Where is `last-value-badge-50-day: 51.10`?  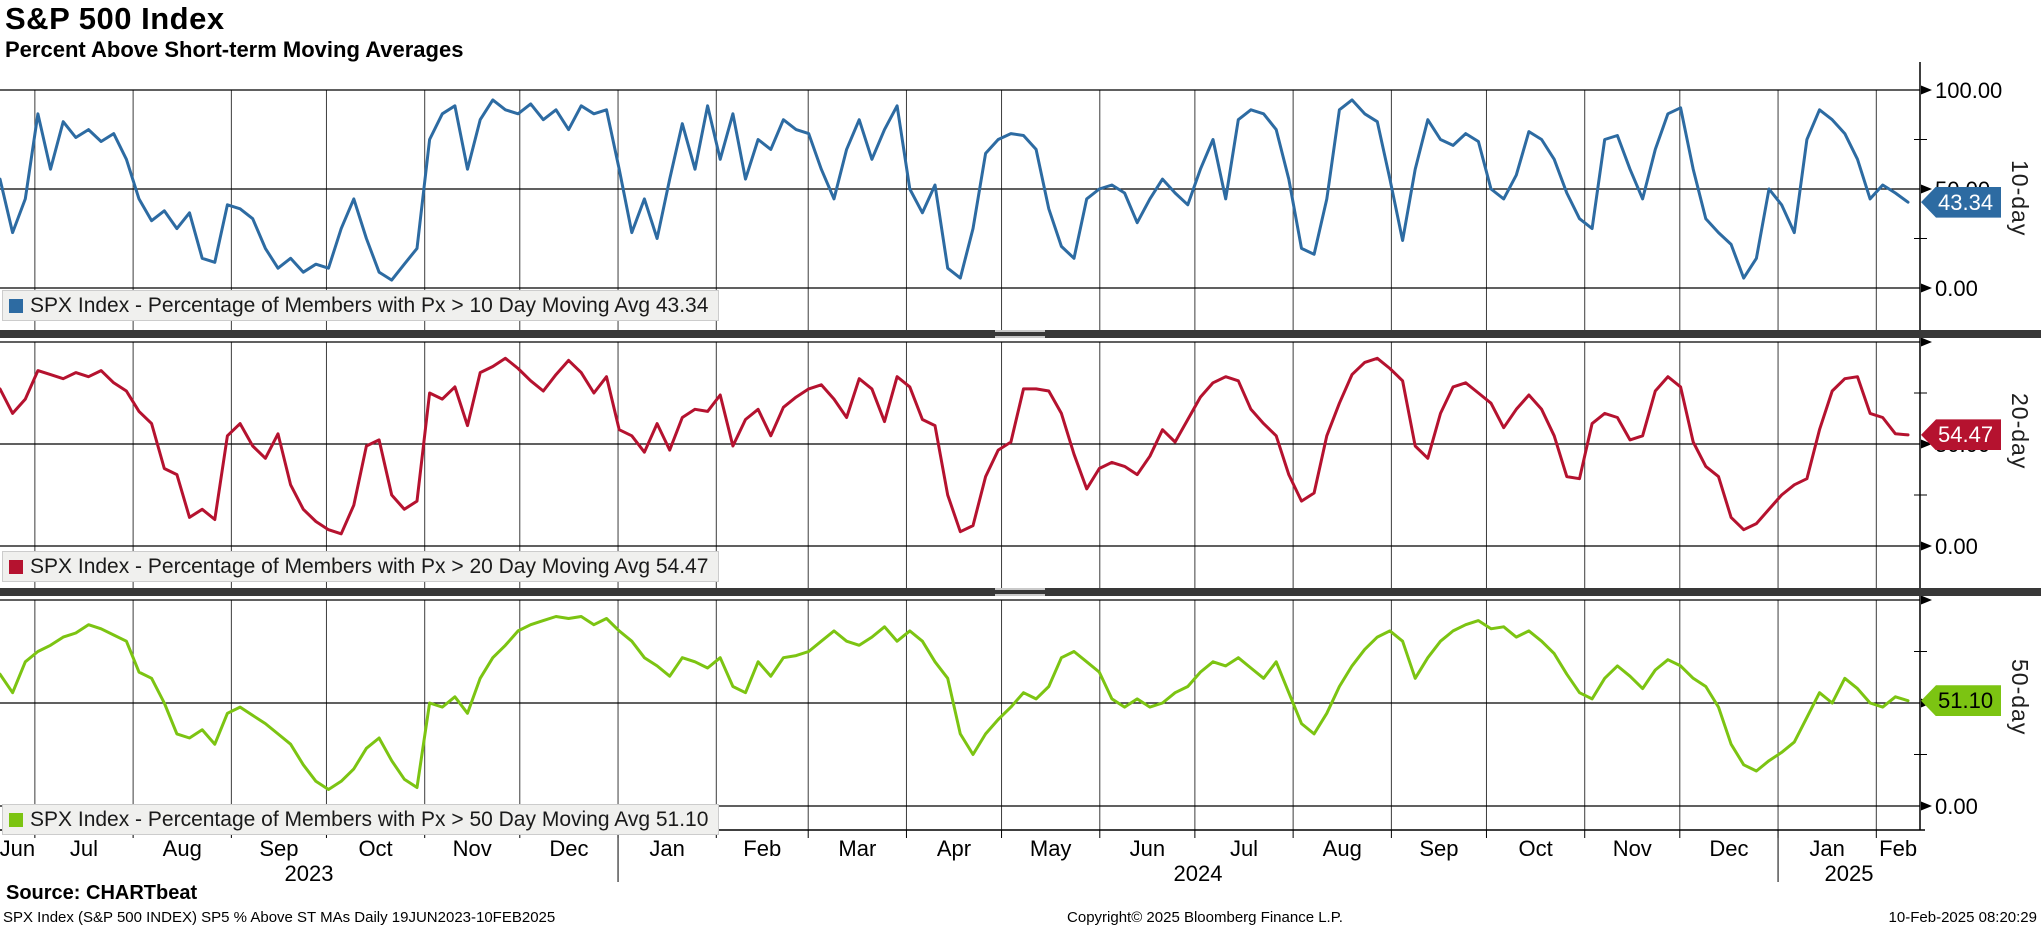
last-value-badge-50-day: 51.10 is located at coordinates (1961, 701).